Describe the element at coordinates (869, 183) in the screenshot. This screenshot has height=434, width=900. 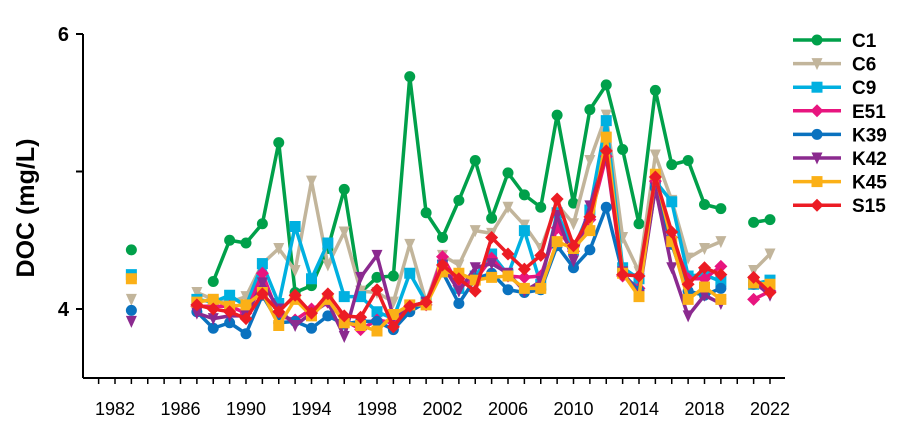
I see `legend-label: K45` at that location.